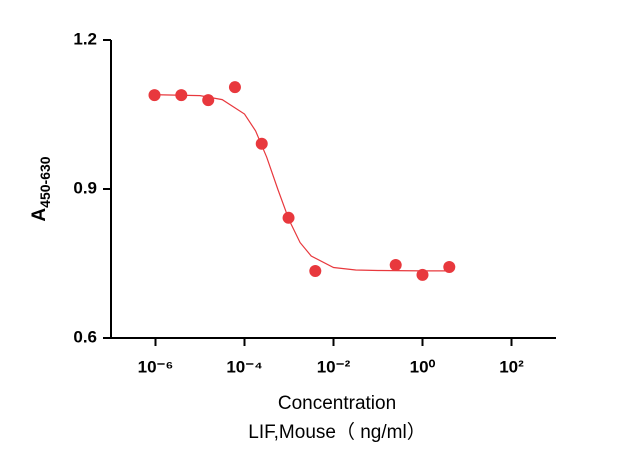 The width and height of the screenshot is (632, 469). I want to click on y-tick-label: 0.9, so click(85, 187).